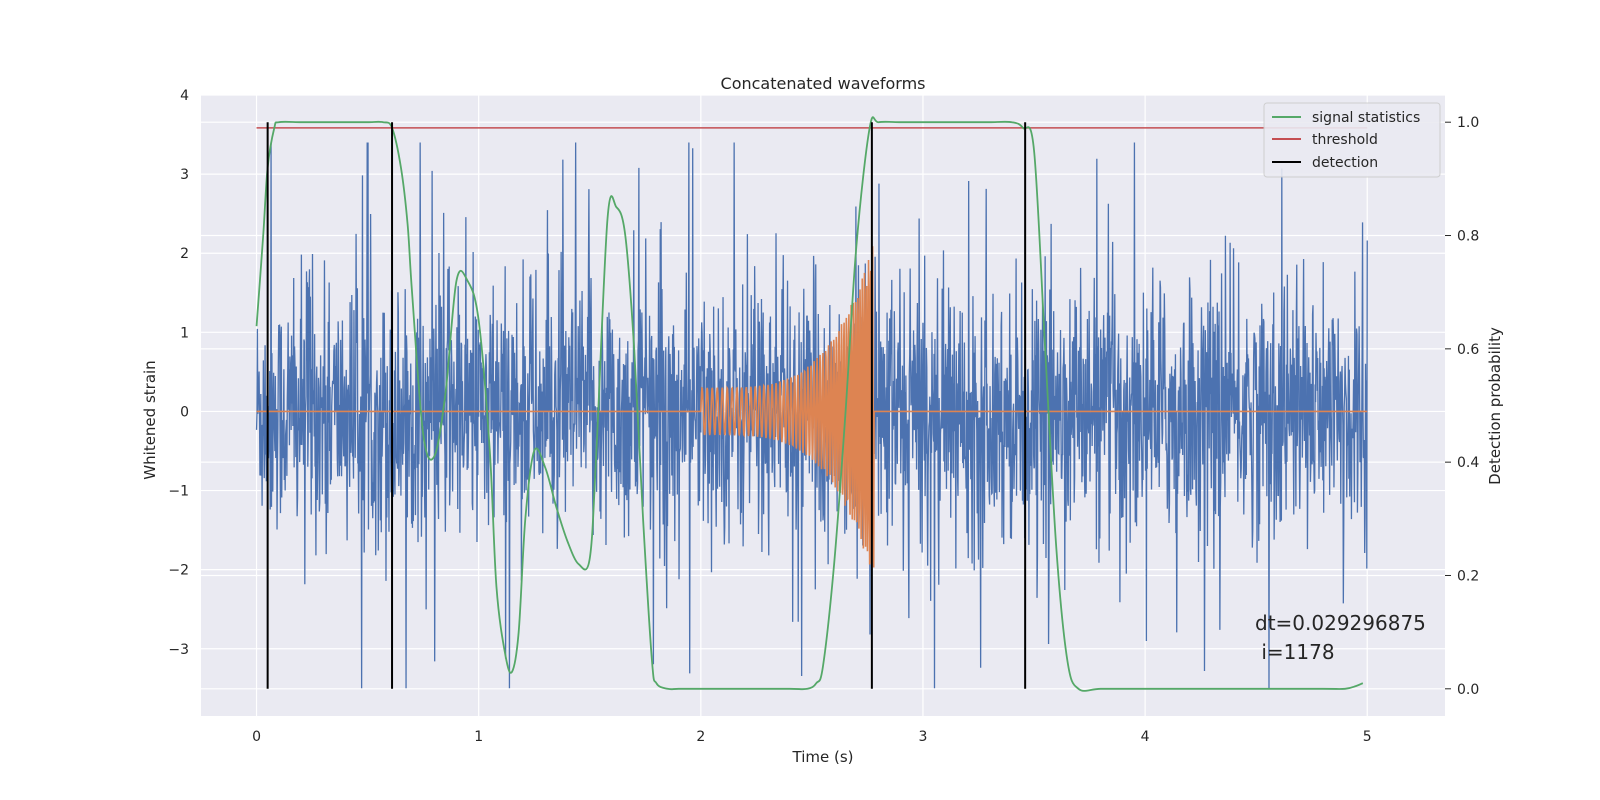  I want to click on x-tick-label: 5, so click(1367, 737).